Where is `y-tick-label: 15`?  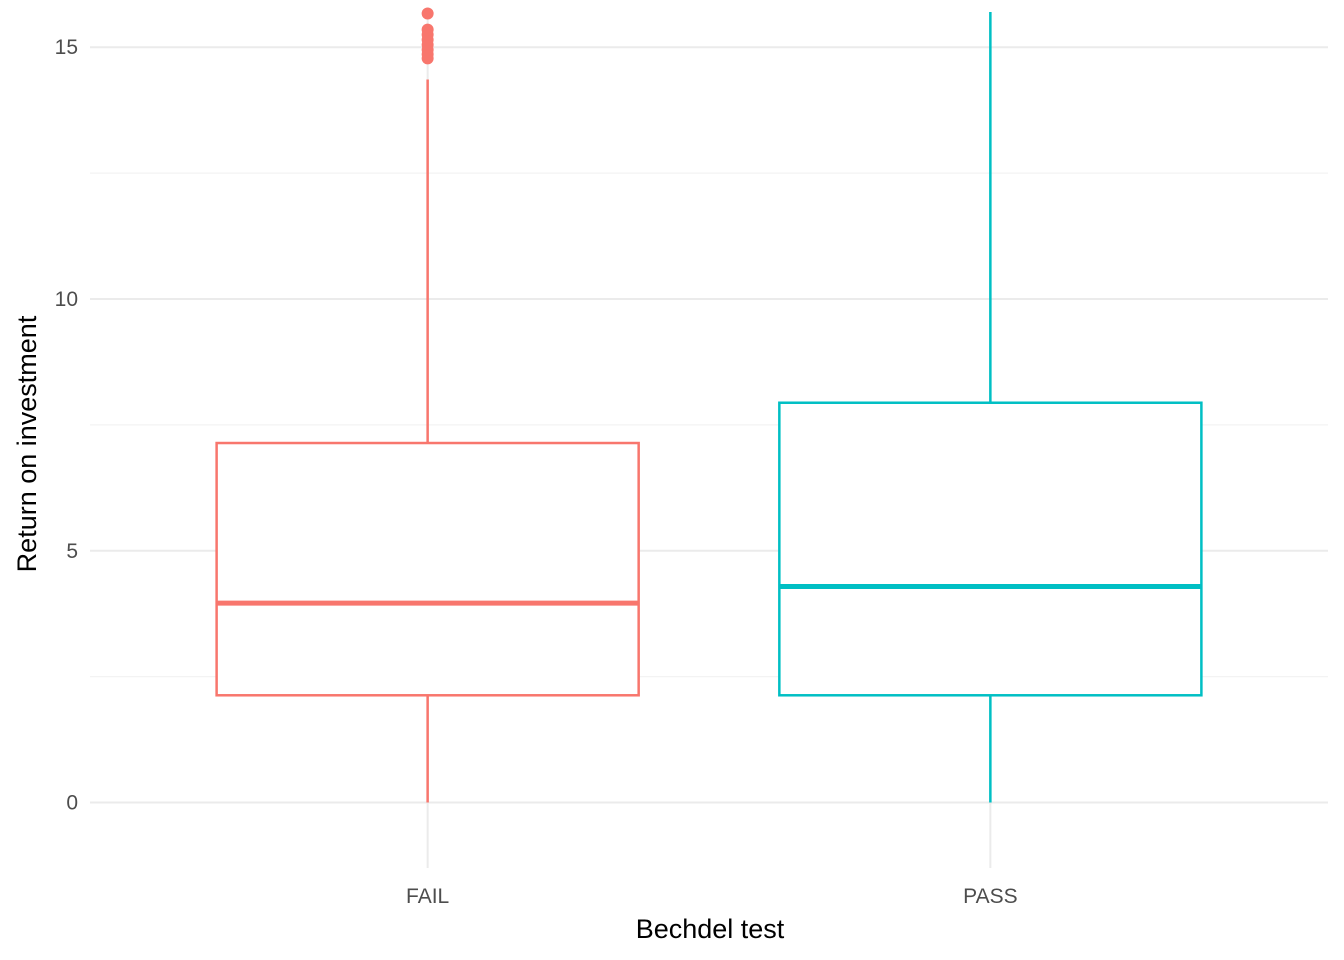
y-tick-label: 15 is located at coordinates (66, 47).